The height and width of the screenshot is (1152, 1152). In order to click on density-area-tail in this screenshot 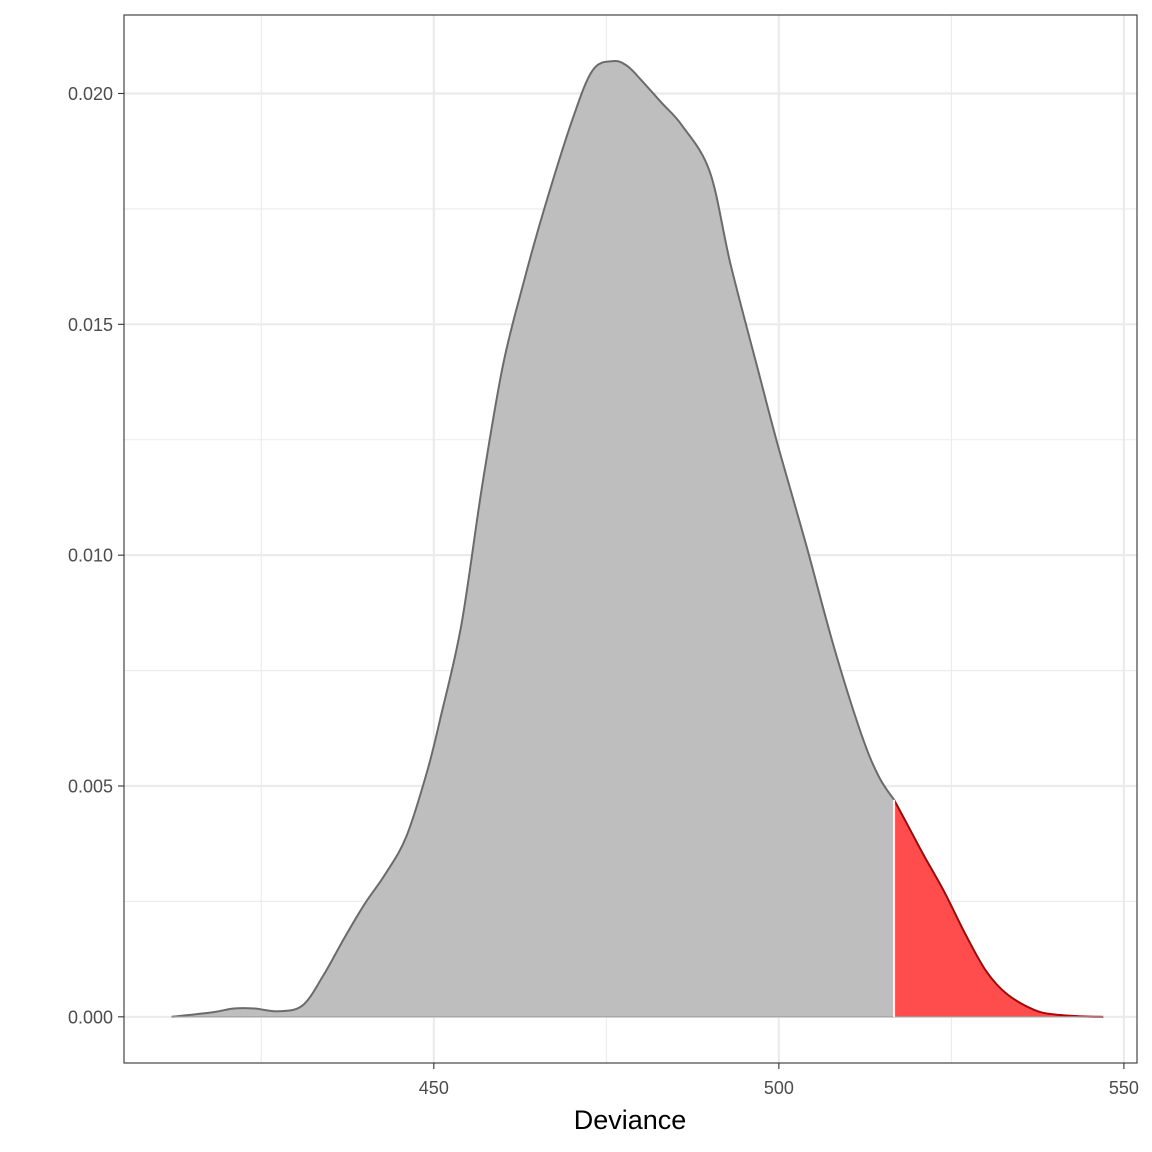, I will do `click(999, 908)`.